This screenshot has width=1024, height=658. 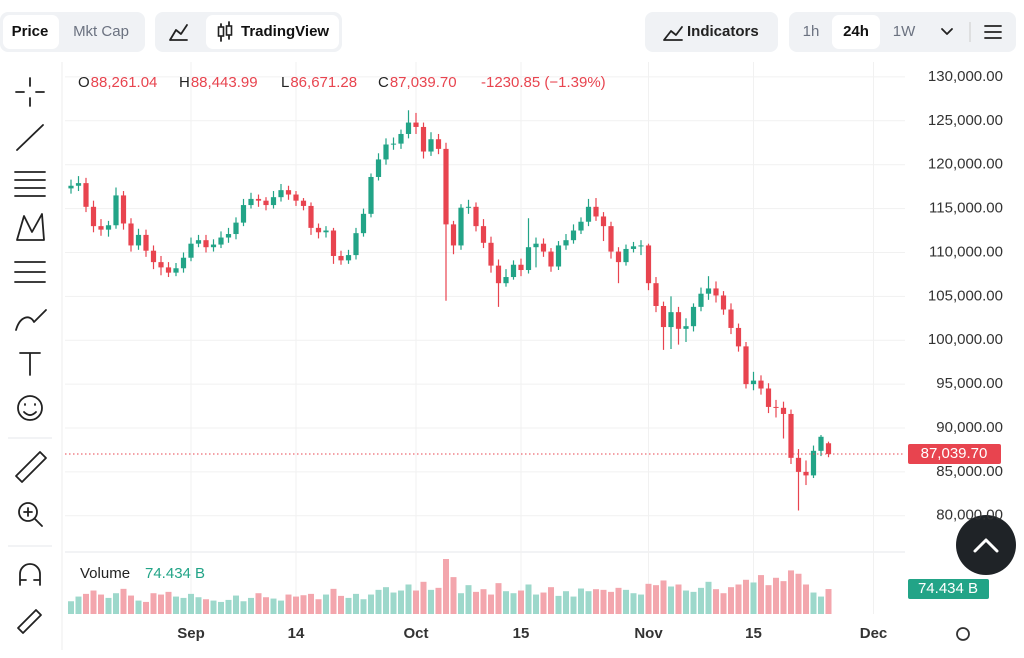 What do you see at coordinates (415, 633) in the screenshot?
I see `x-tick-label: Oct` at bounding box center [415, 633].